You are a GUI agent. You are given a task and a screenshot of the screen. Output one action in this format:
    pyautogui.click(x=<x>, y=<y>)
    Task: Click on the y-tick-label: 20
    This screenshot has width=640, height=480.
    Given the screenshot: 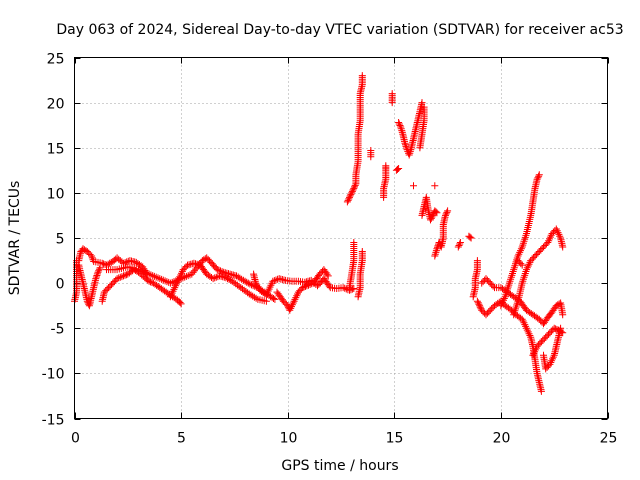 What is the action you would take?
    pyautogui.click(x=56, y=105)
    